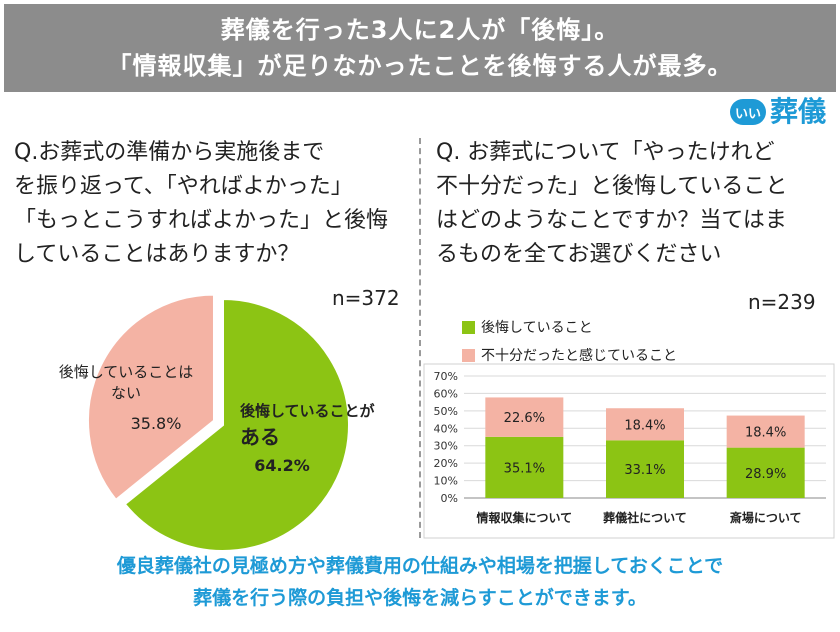  What do you see at coordinates (307, 411) in the screenshot?
I see `pie-label-regret-line: 後悔していることが` at bounding box center [307, 411].